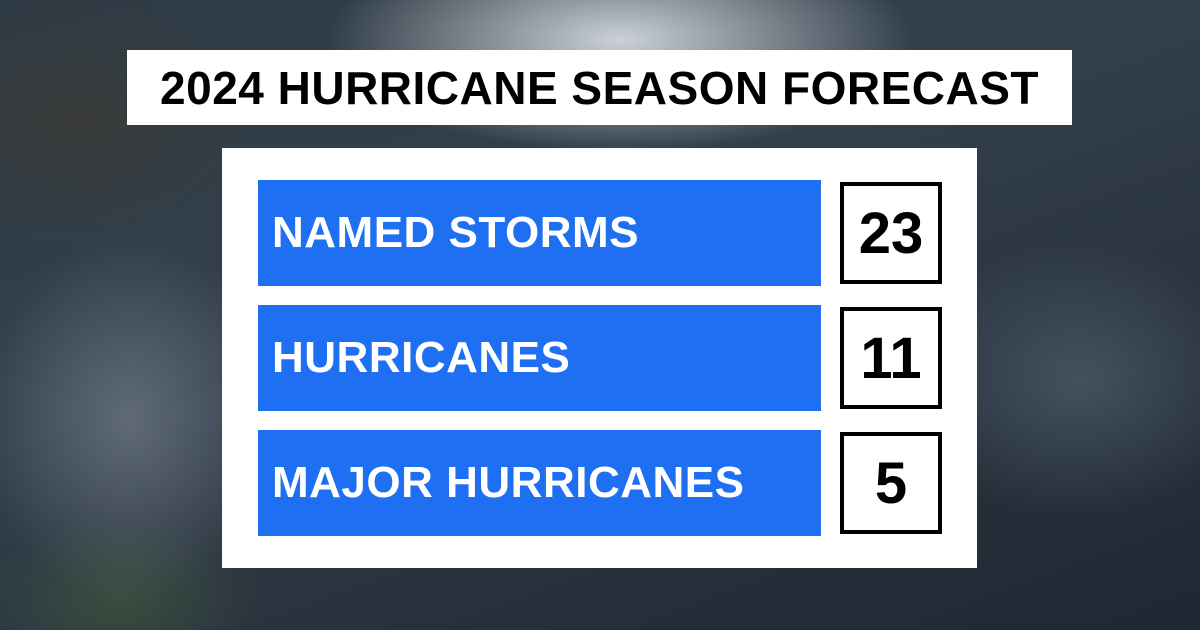  I want to click on forecast-row: MAJOR HURRICANES 5, so click(600, 483).